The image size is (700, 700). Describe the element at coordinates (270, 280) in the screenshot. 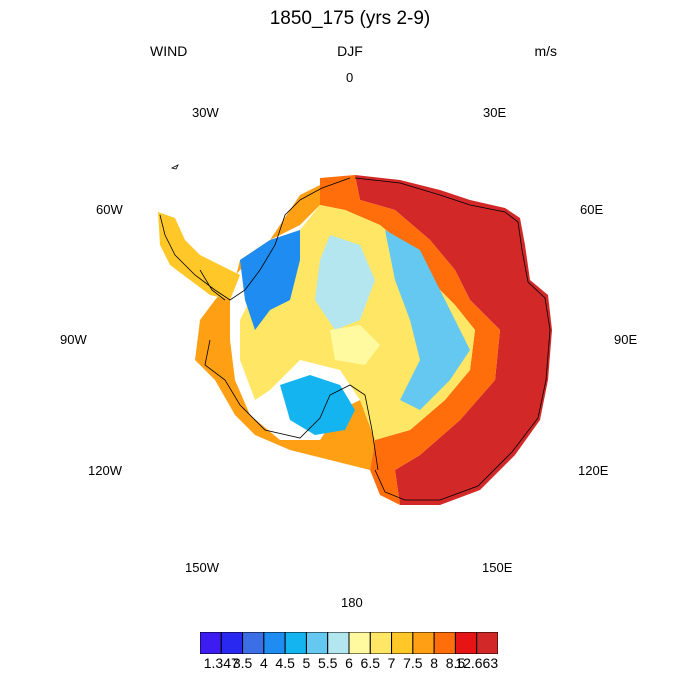

I see `blue-low-wind-west` at that location.